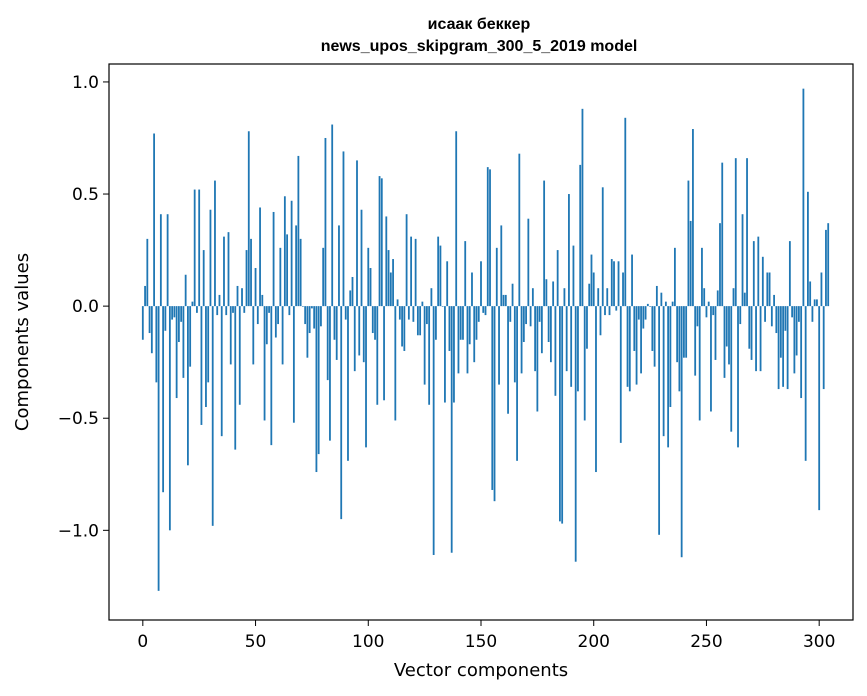 This screenshot has height=696, width=867. Describe the element at coordinates (486, 636) in the screenshot. I see `x-axis-ticks: 0 50 100 150 200 250 300` at that location.